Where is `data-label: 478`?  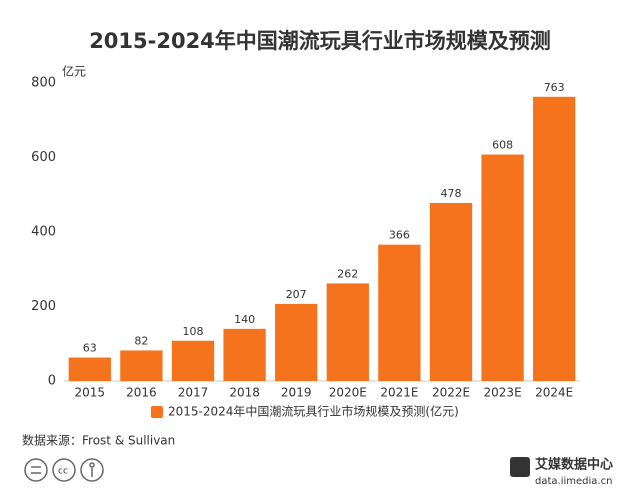
data-label: 478 is located at coordinates (451, 193).